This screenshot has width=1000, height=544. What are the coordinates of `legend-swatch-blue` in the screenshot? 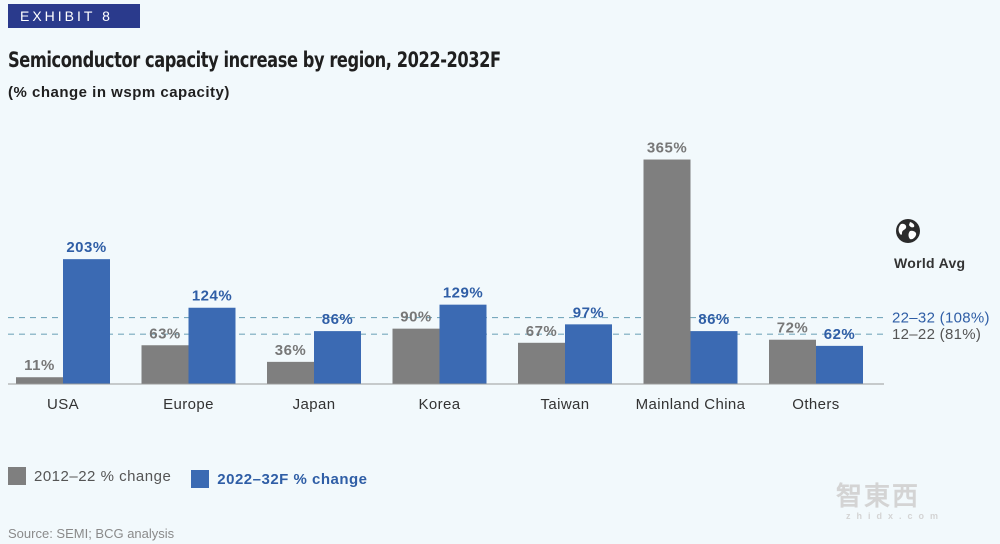 It's located at (200, 479).